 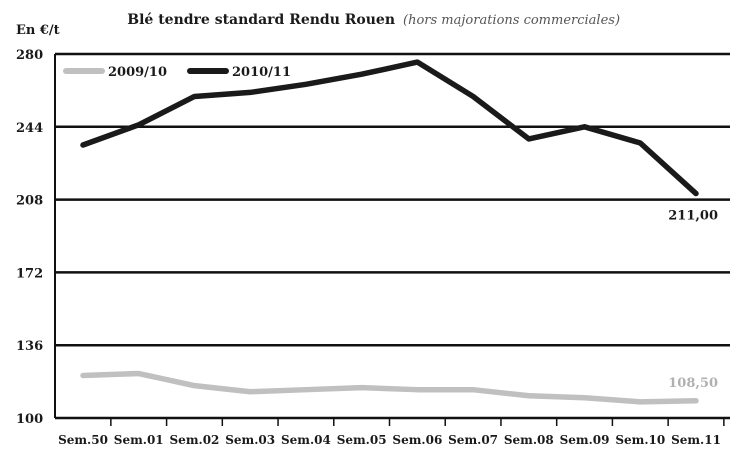 What do you see at coordinates (261, 20) in the screenshot?
I see `chart-title: Blé tendre standard Rendu Rouen` at bounding box center [261, 20].